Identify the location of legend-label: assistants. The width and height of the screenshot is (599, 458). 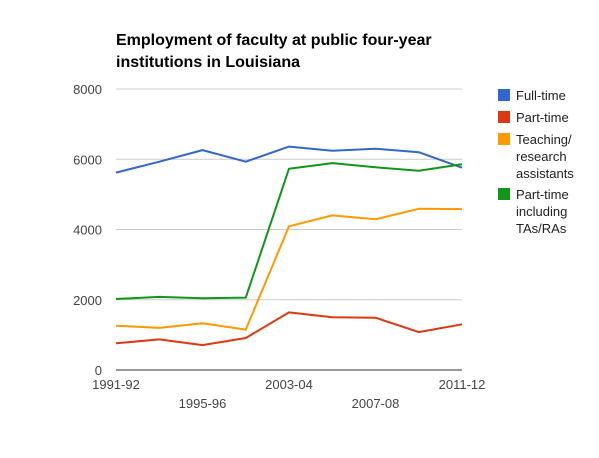
(545, 173).